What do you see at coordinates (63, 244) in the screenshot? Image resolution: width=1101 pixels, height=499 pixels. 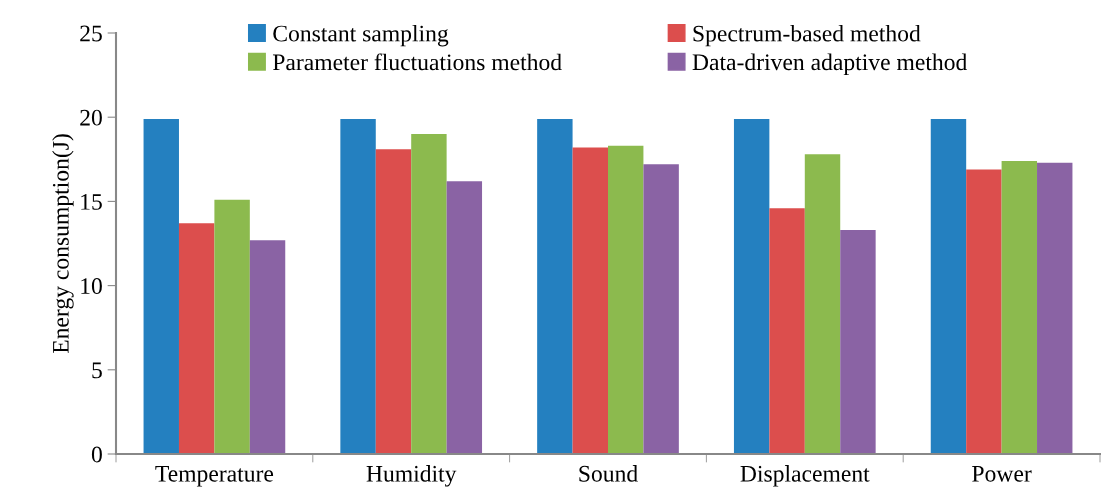 I see `y-axis-title: Energy consumption(J)` at bounding box center [63, 244].